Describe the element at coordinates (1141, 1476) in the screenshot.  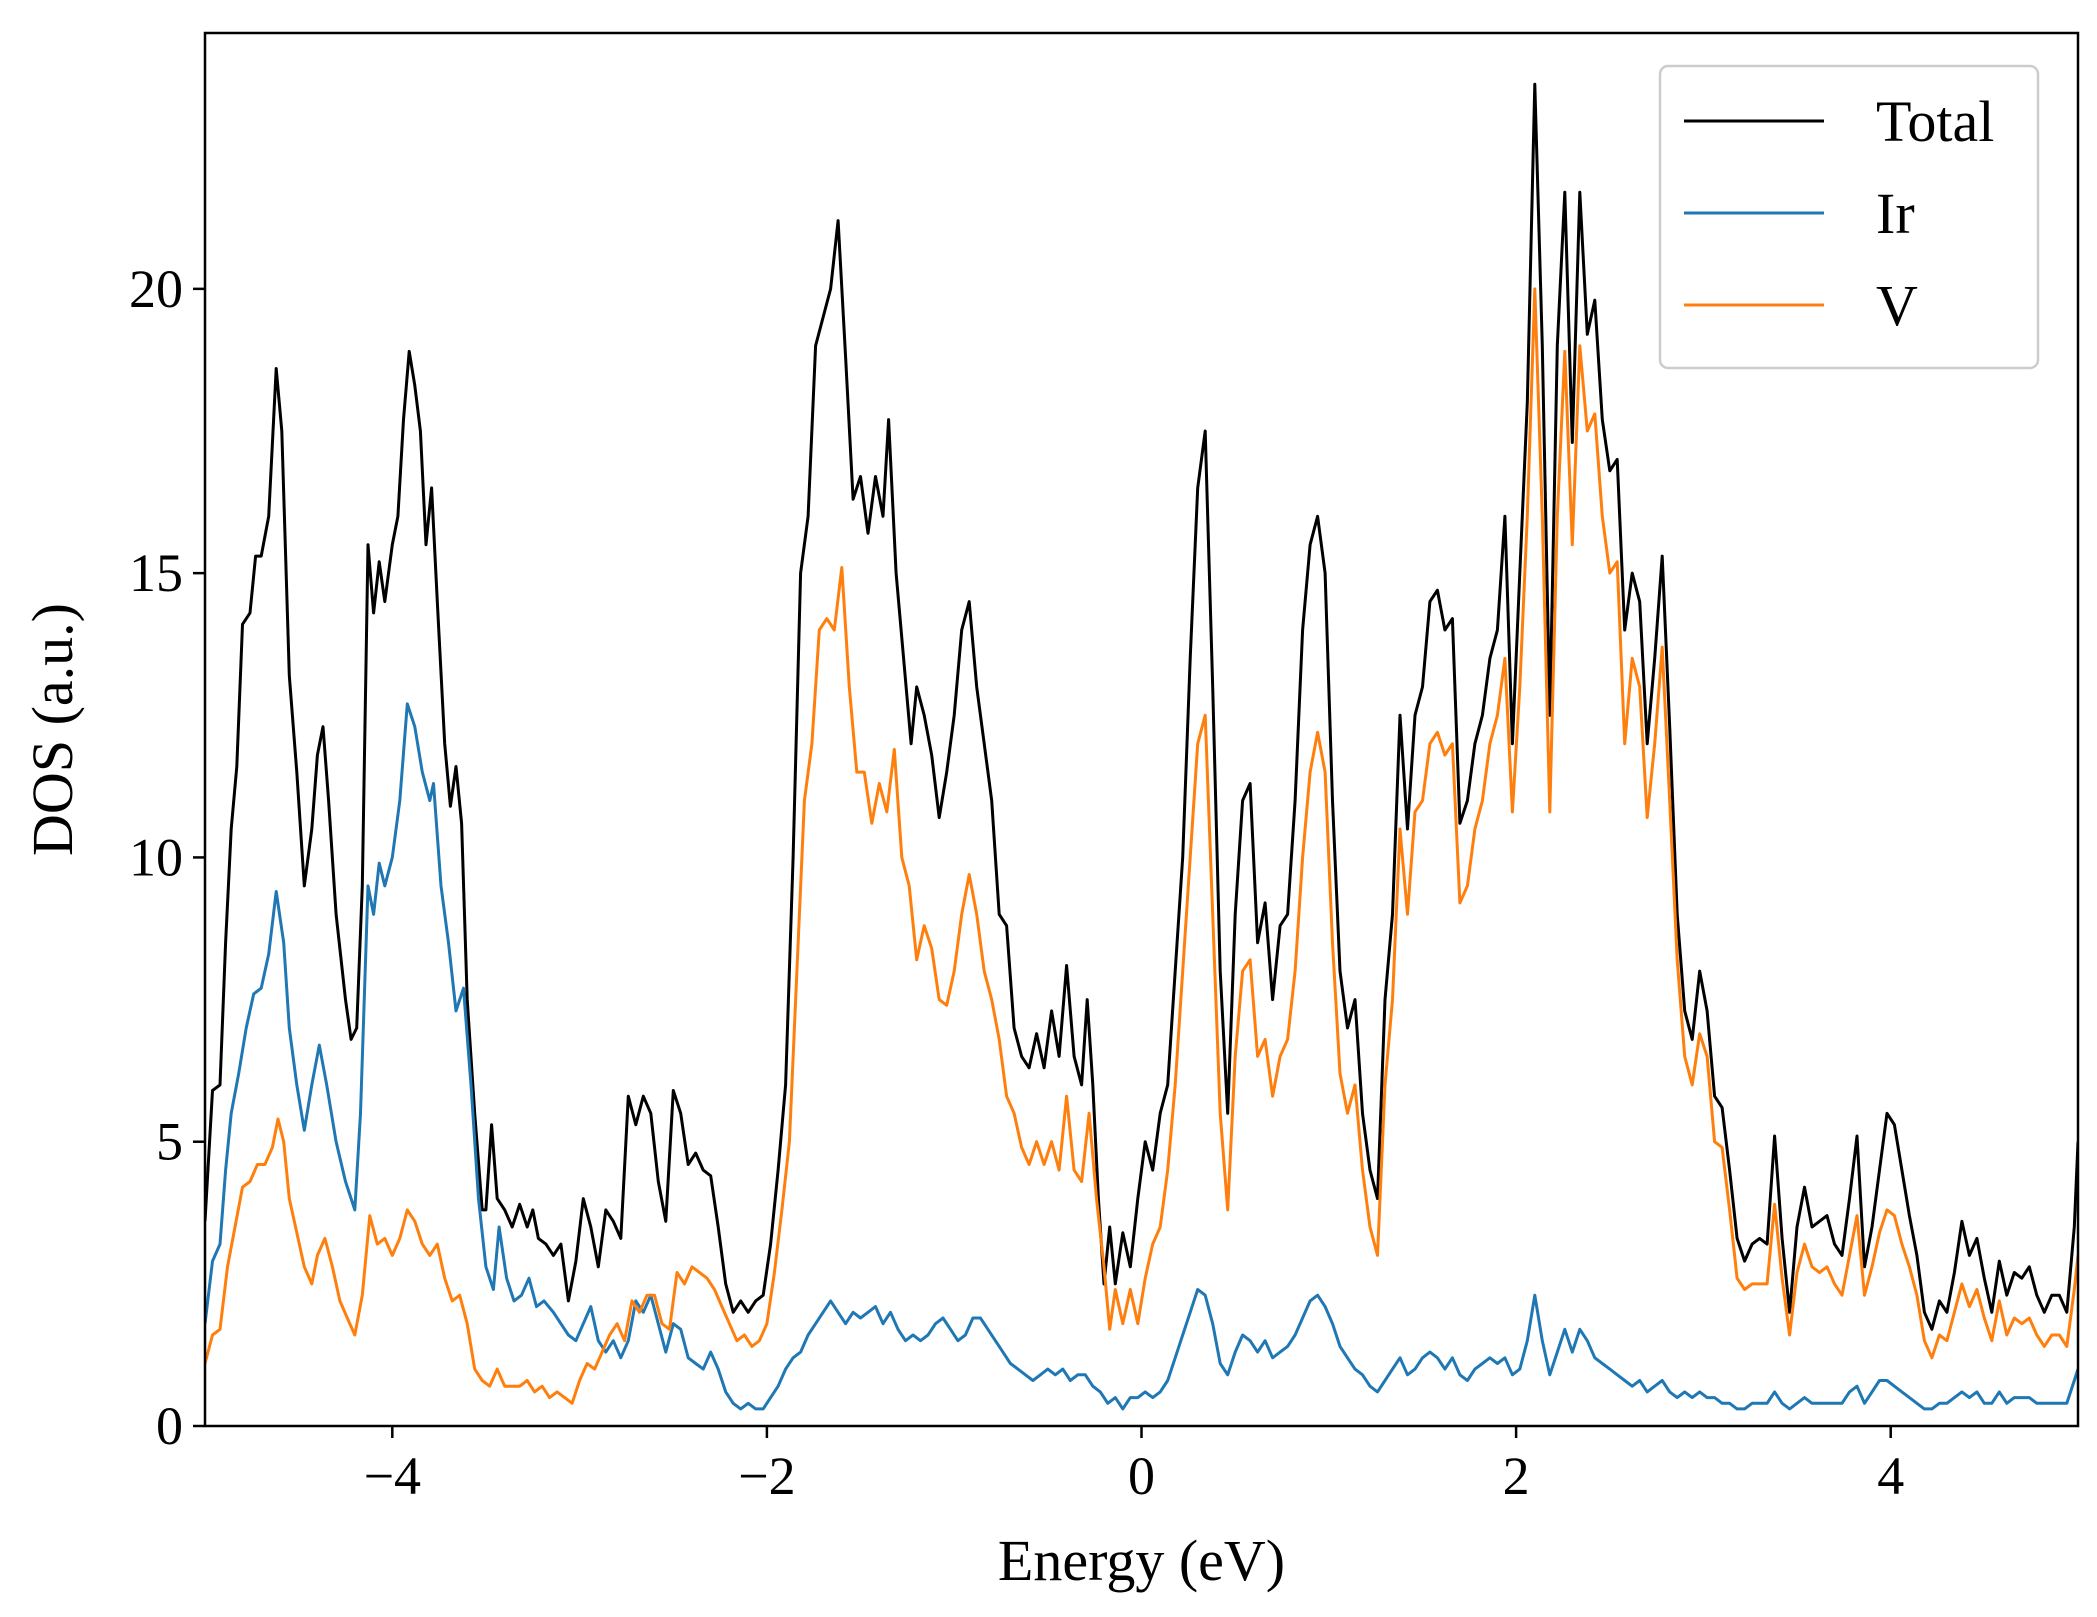
I see `x-tick-label: 0` at that location.